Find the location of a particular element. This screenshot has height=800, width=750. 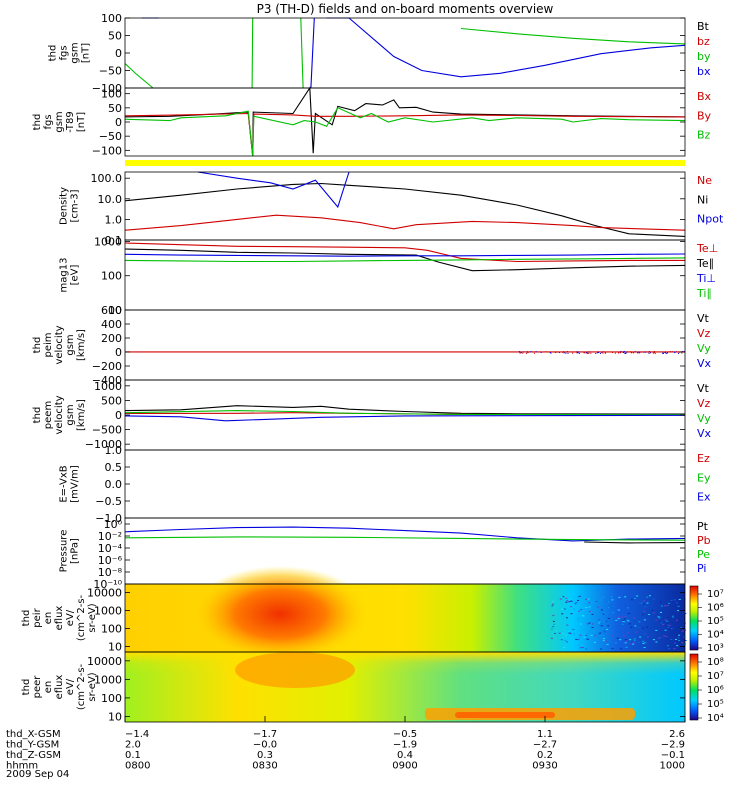

ylabel-line: peem is located at coordinates (48, 415).